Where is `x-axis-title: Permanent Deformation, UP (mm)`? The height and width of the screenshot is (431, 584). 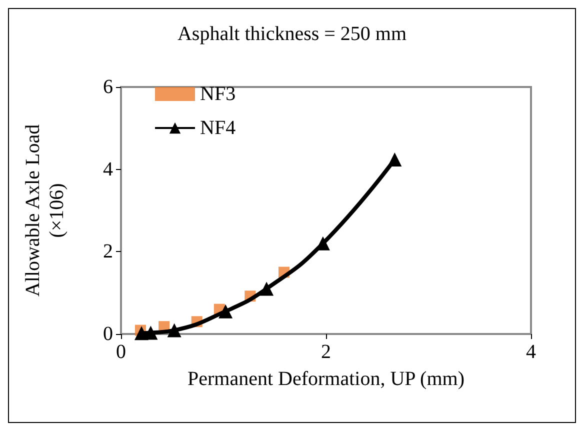
x-axis-title: Permanent Deformation, UP (mm) is located at coordinates (326, 379).